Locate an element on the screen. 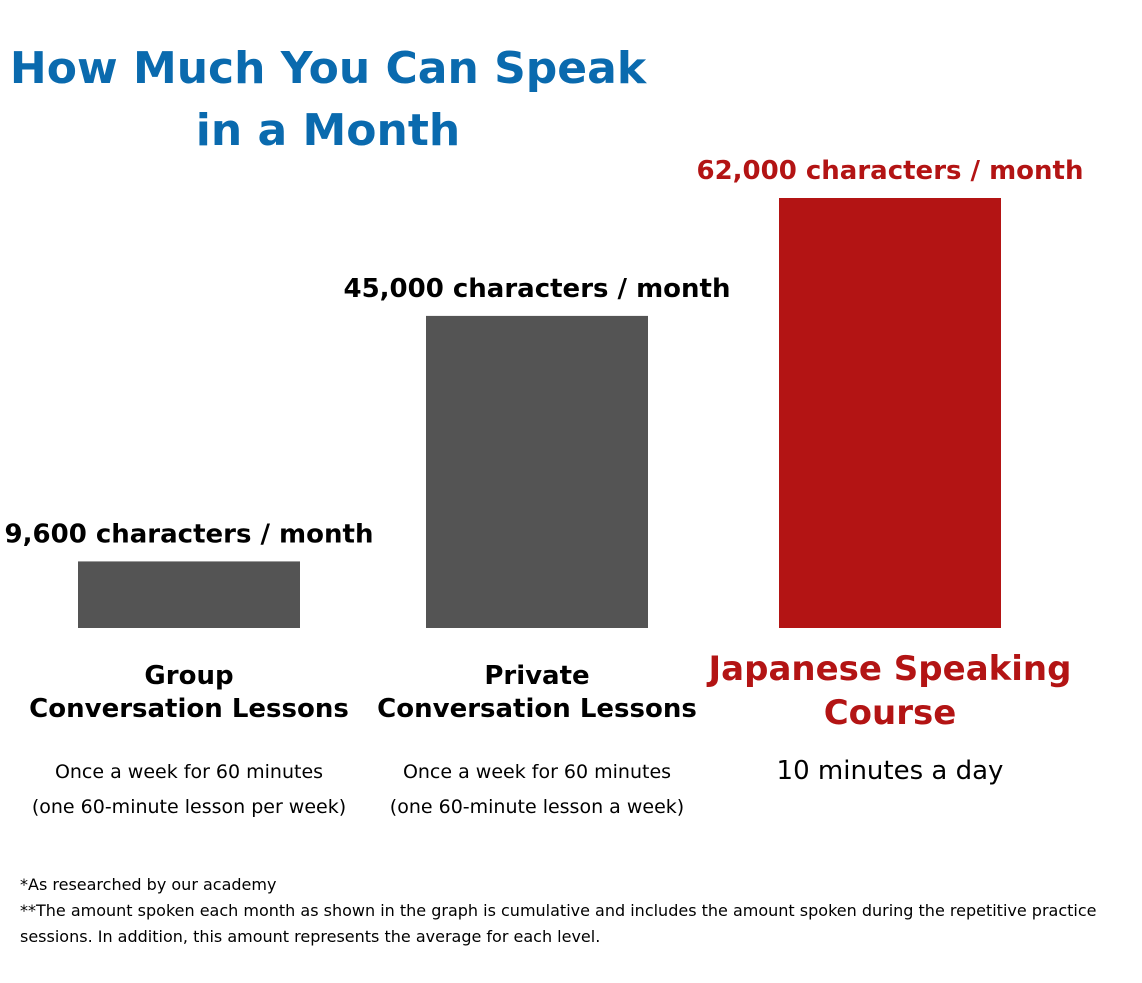 The width and height of the screenshot is (1142, 983). category-label-3-line-1: Japanese Speaking is located at coordinates (890, 669).